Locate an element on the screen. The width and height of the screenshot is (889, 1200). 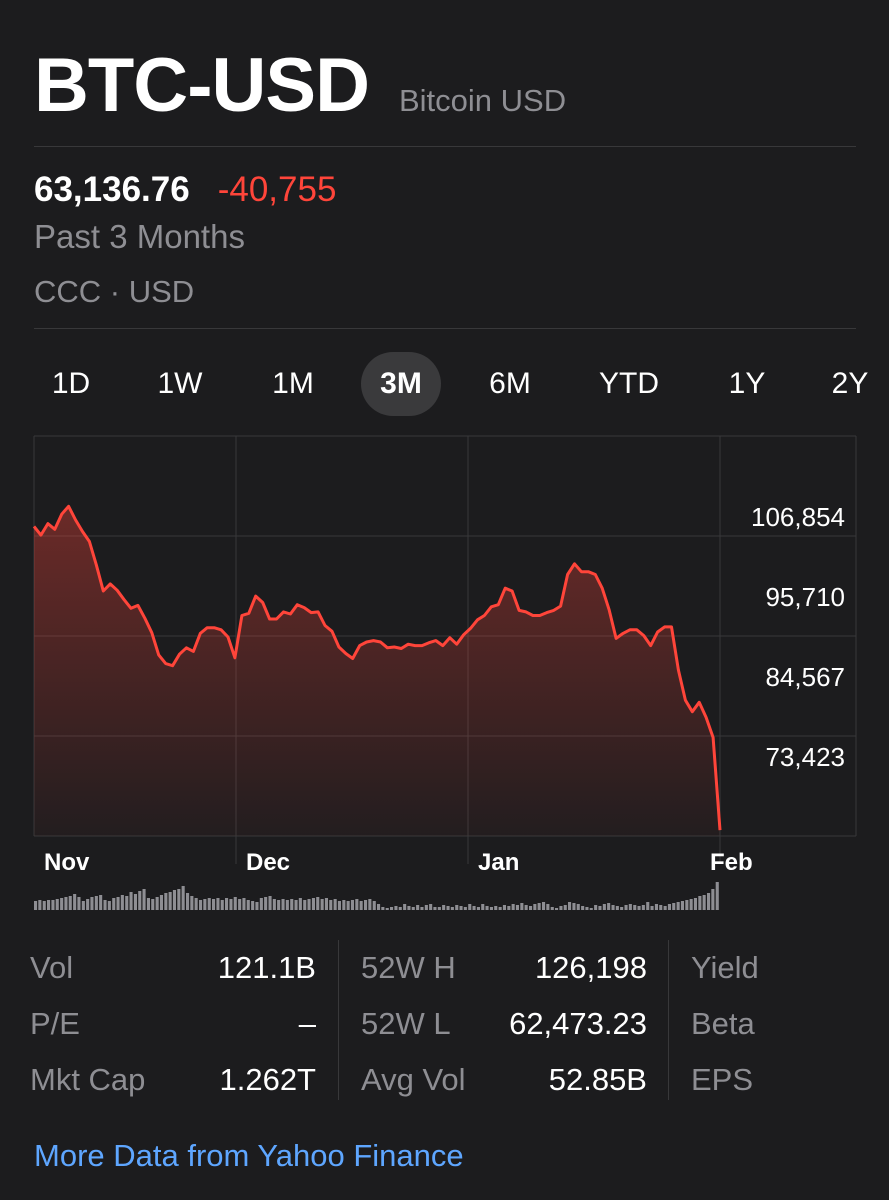
tab-6m: 6M is located at coordinates (510, 383).